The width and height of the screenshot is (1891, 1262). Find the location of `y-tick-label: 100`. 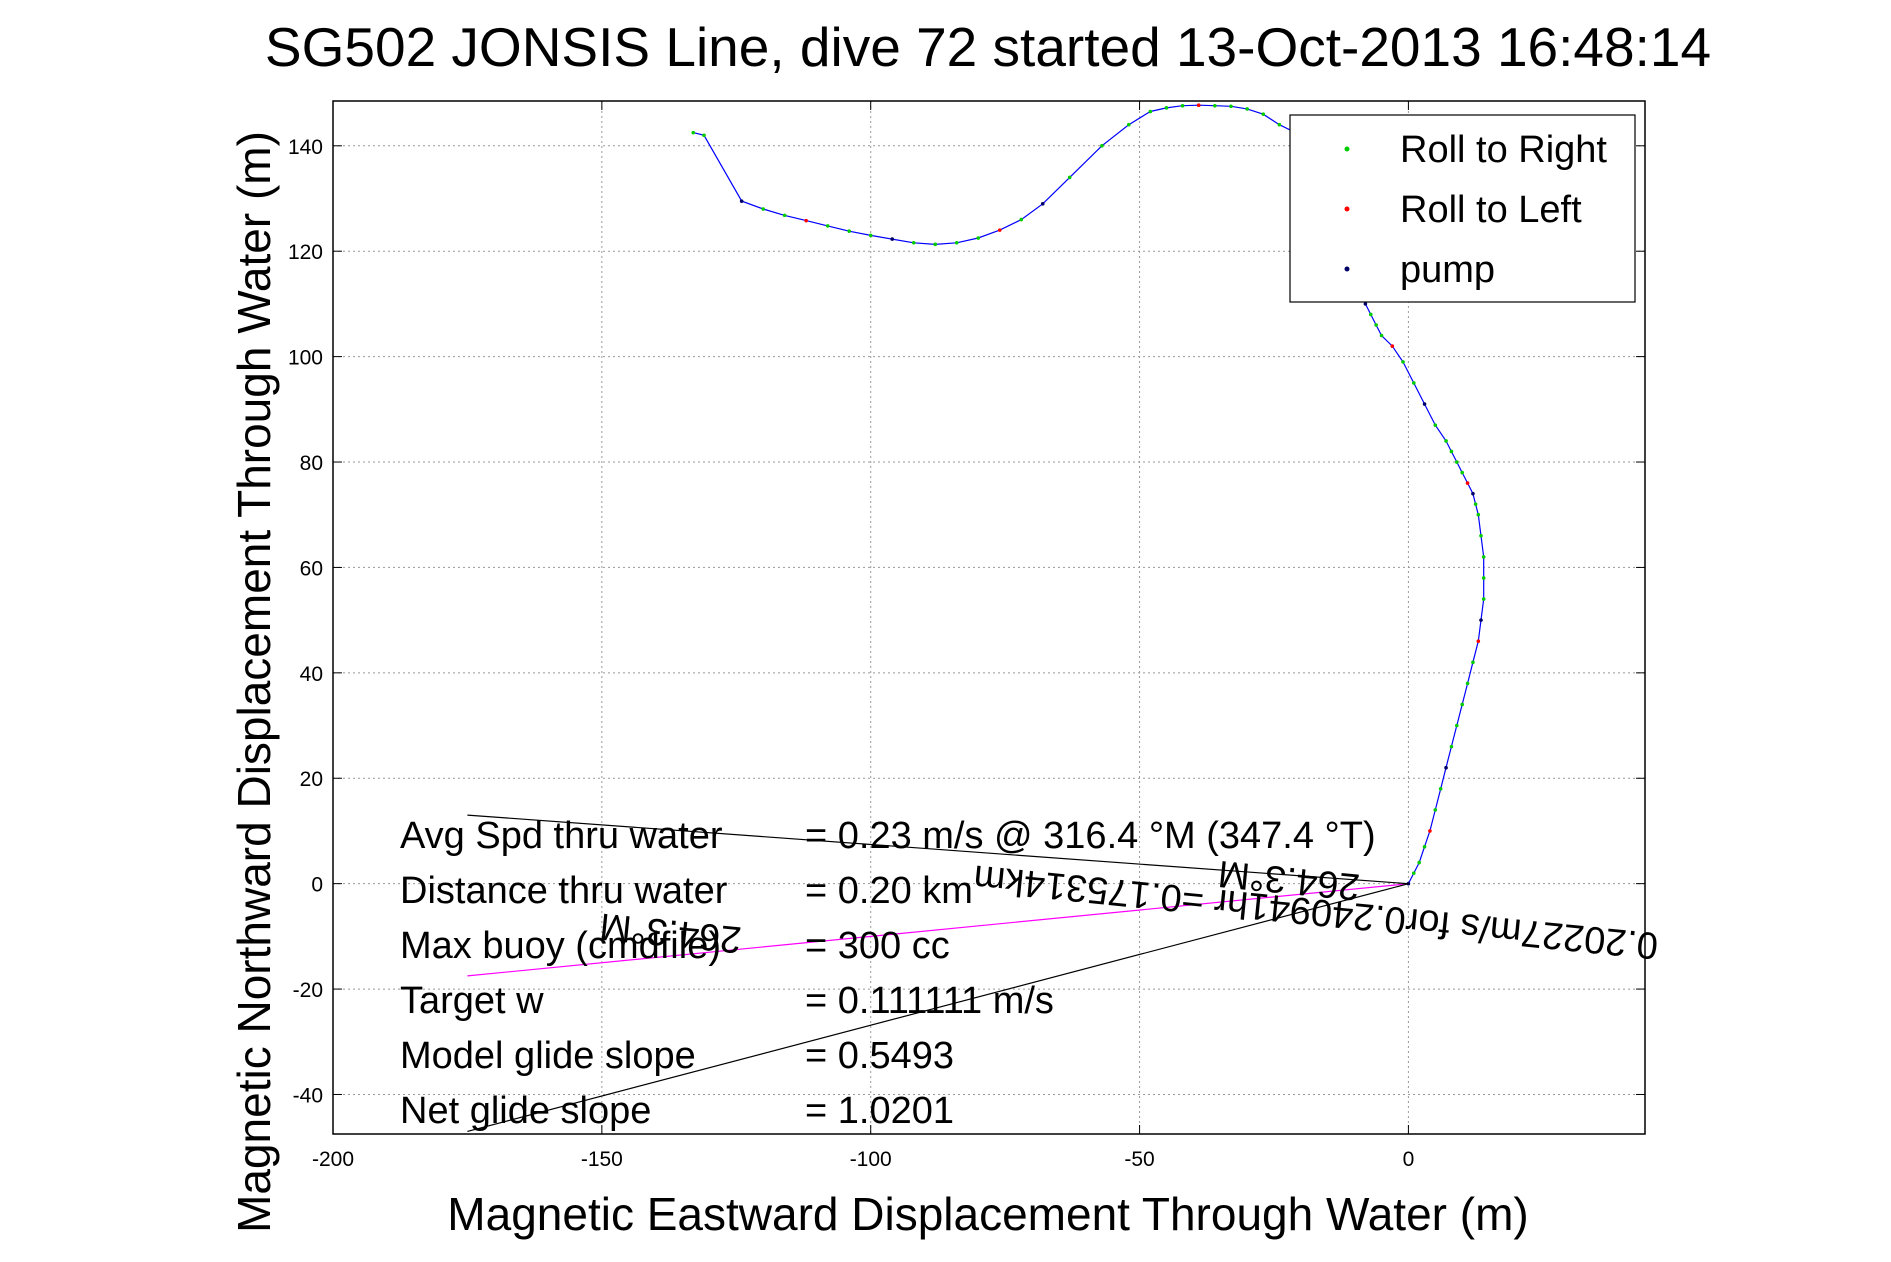

y-tick-label: 100 is located at coordinates (305, 358).